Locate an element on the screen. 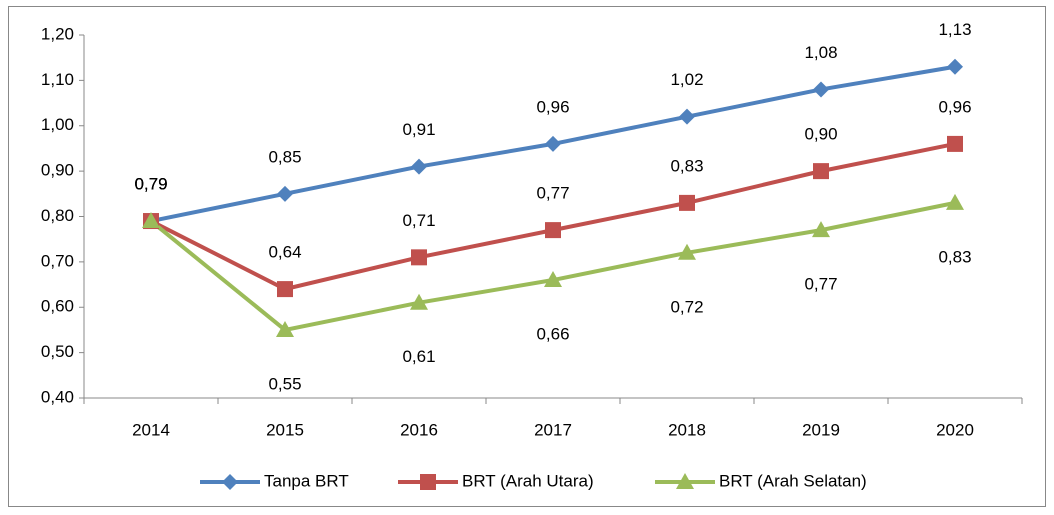 The image size is (1054, 515). y-tick-label: 0,40 is located at coordinates (57, 396).